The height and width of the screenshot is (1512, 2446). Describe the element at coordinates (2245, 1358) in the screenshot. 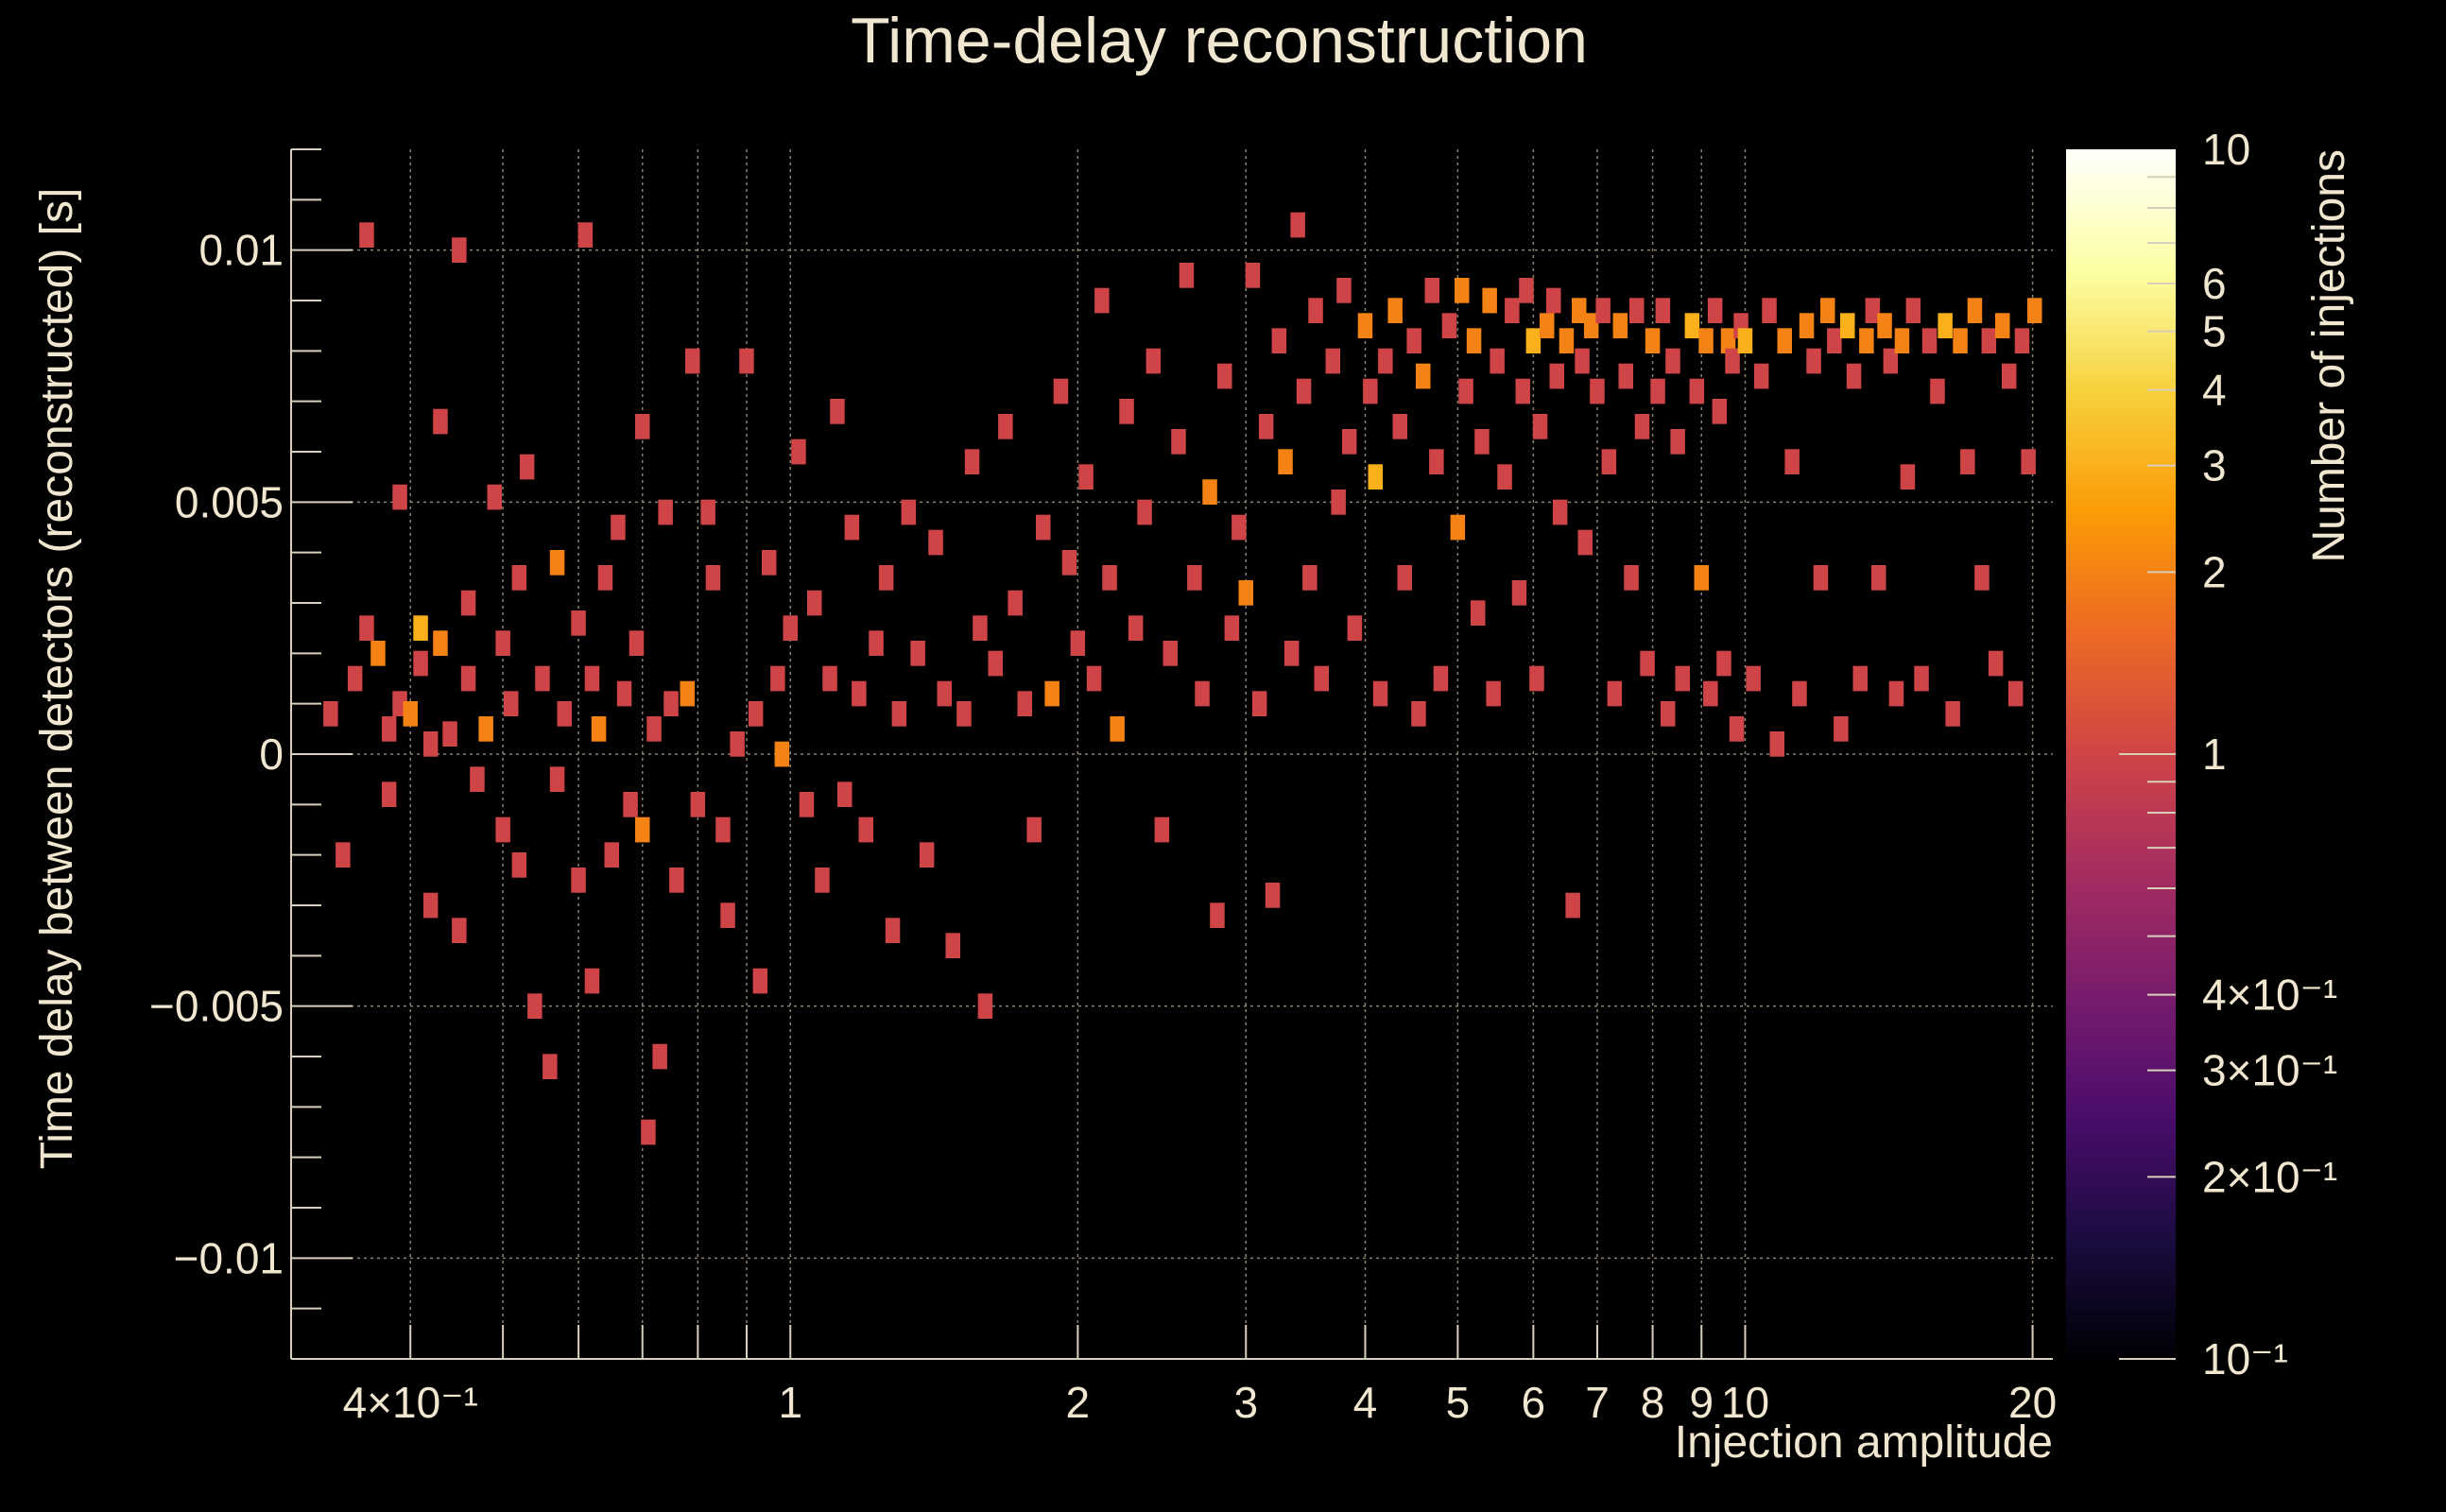

I see `colorbar-tick-label: 10⁻¹` at that location.